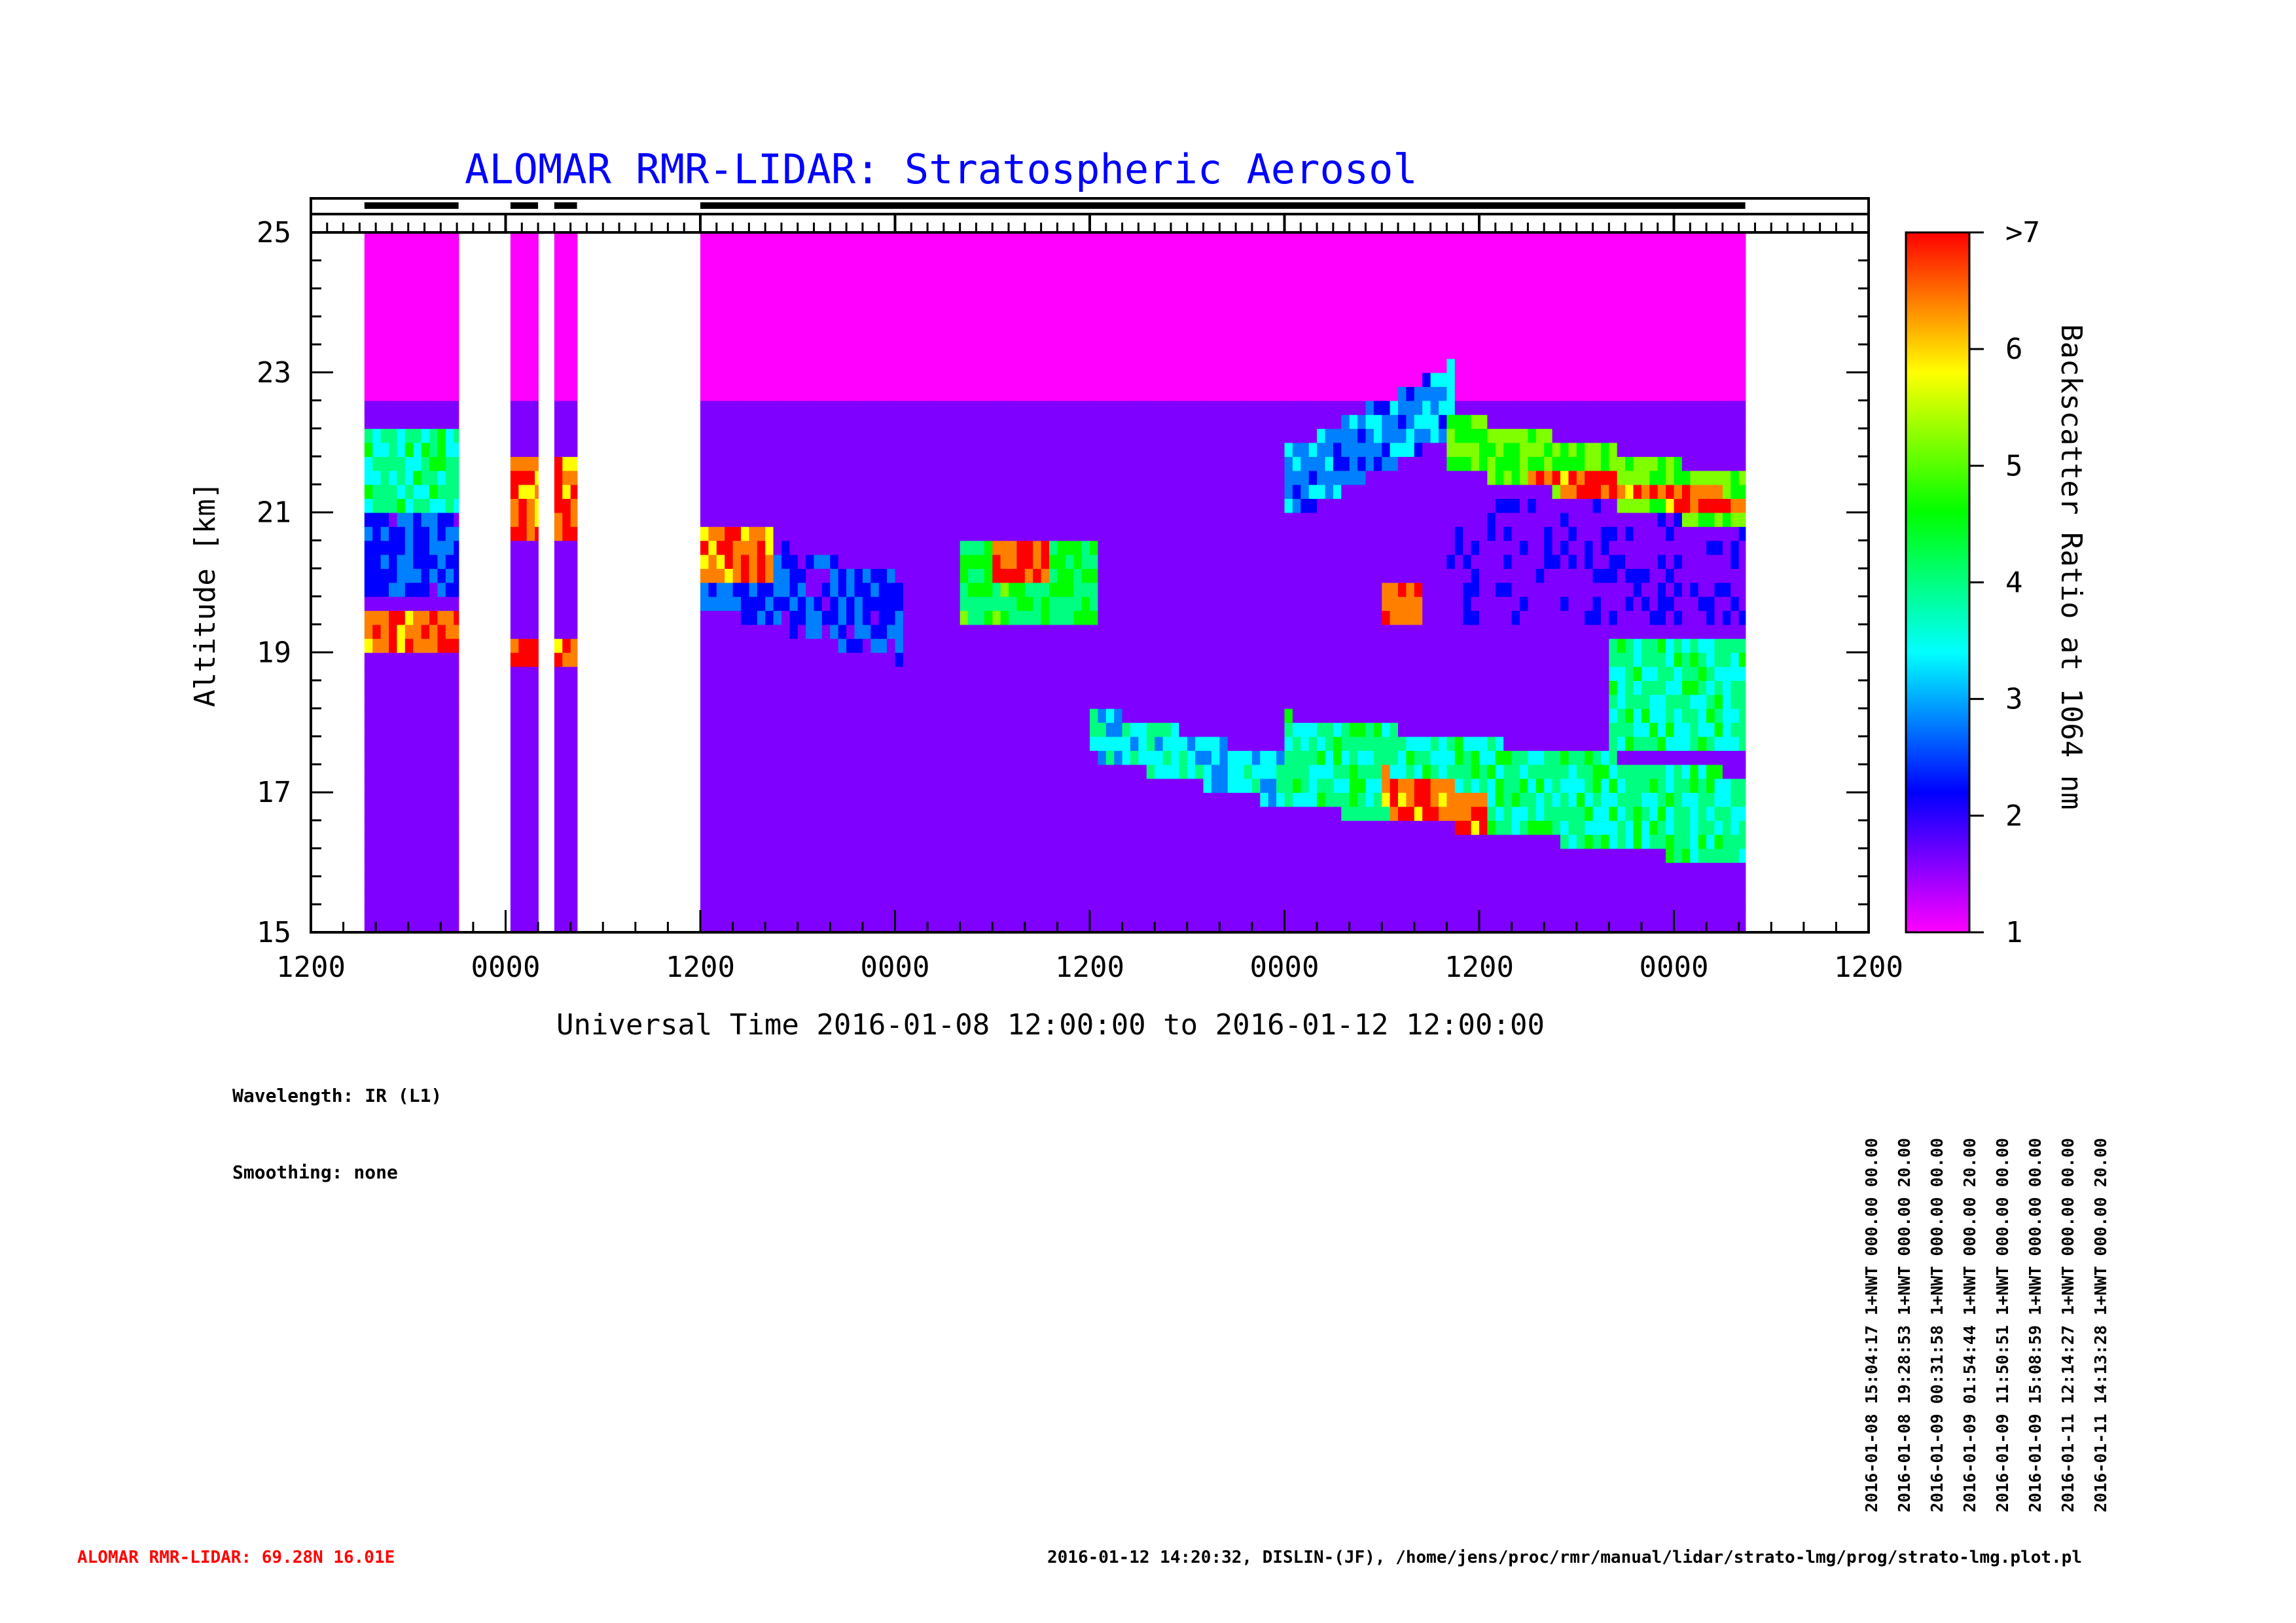 This screenshot has height=1623, width=2296. What do you see at coordinates (274, 932) in the screenshot?
I see `y-tick-label: 15` at bounding box center [274, 932].